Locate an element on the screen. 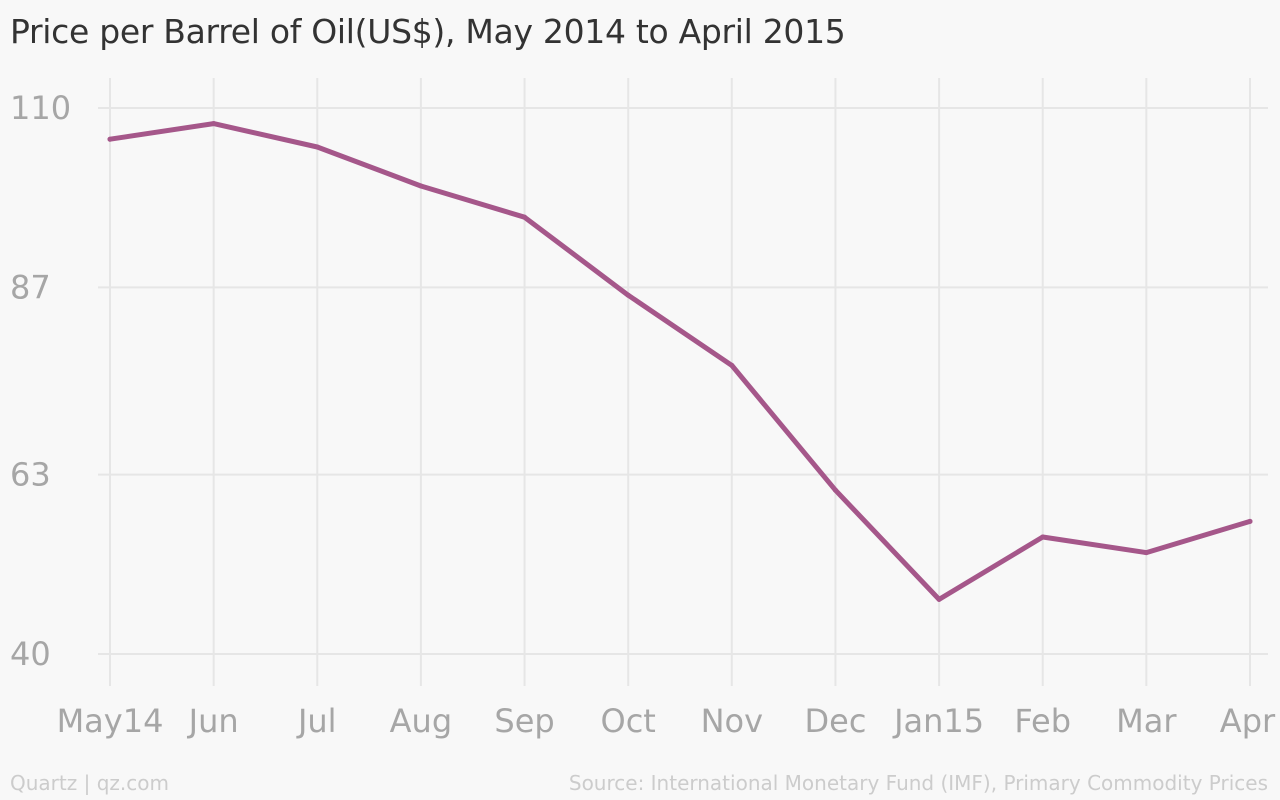  x-tick-label: Apr is located at coordinates (1248, 721).